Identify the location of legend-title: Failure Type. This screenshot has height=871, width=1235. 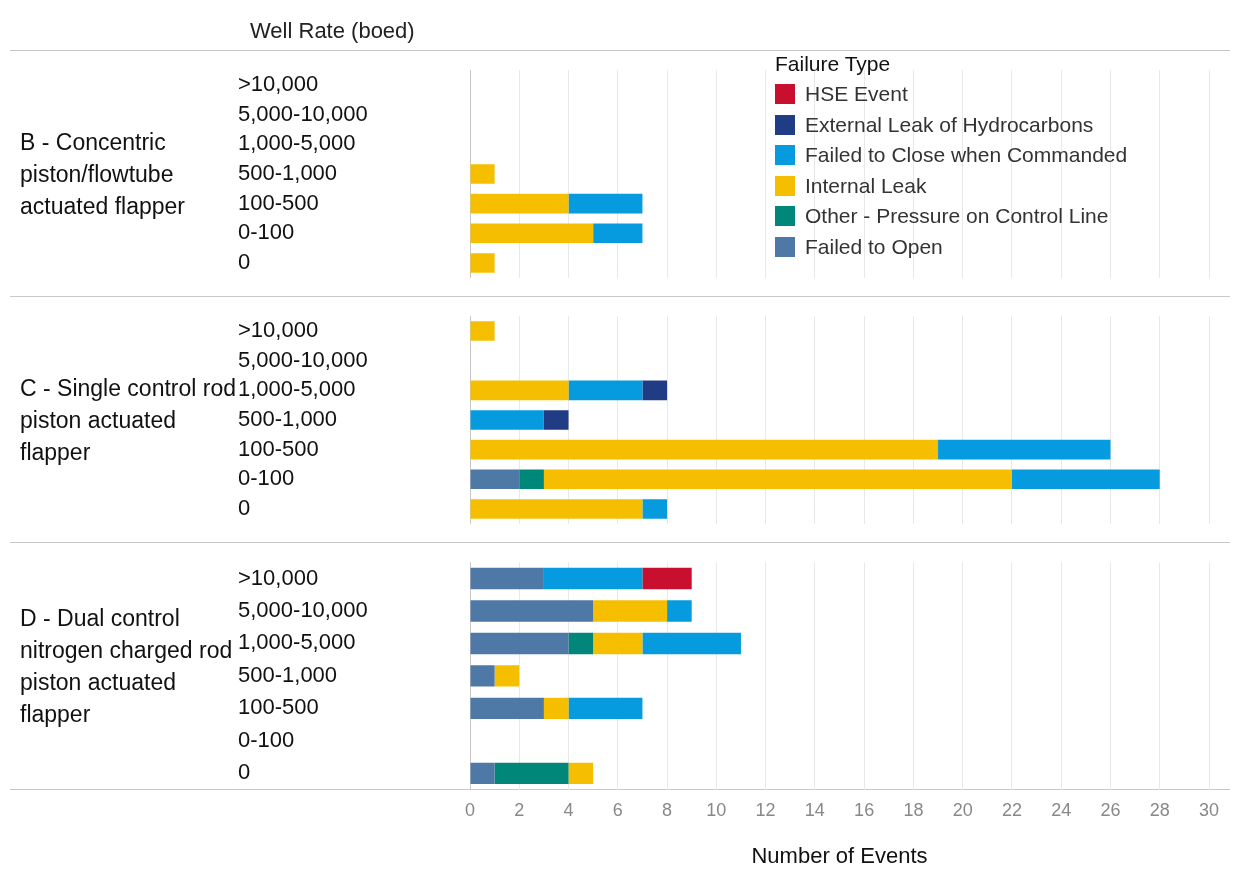
(833, 64).